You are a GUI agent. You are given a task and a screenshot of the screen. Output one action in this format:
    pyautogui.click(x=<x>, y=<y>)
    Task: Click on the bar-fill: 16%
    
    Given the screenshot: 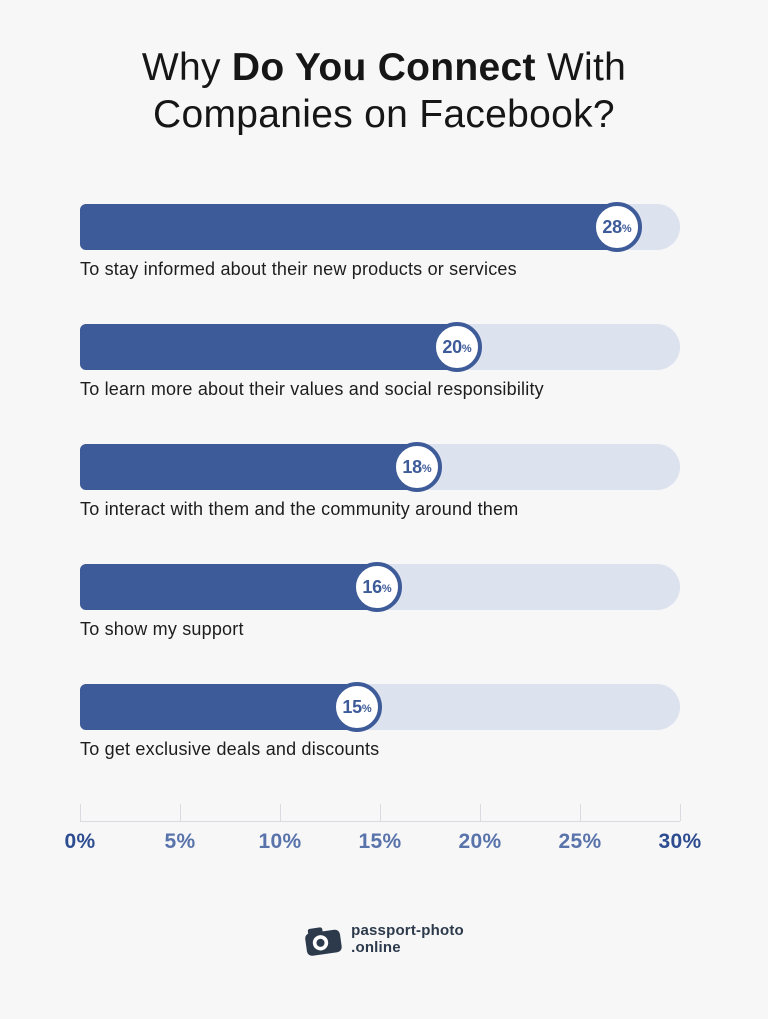 What is the action you would take?
    pyautogui.click(x=241, y=587)
    